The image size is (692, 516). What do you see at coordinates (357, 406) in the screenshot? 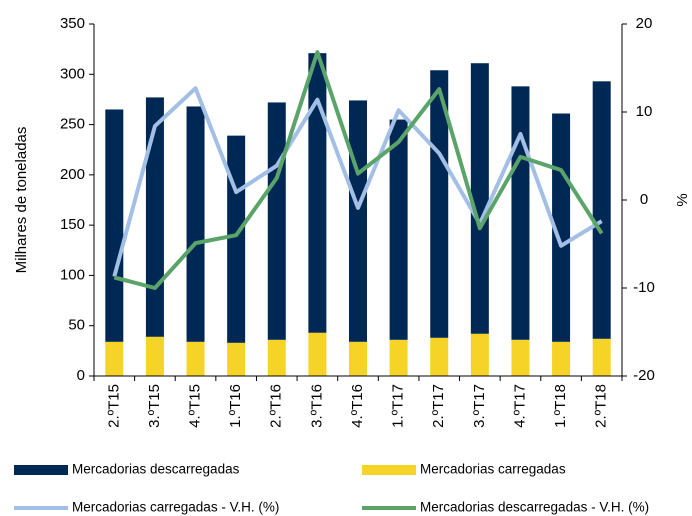
I see `x-tick-label: 4.ºT16` at bounding box center [357, 406].